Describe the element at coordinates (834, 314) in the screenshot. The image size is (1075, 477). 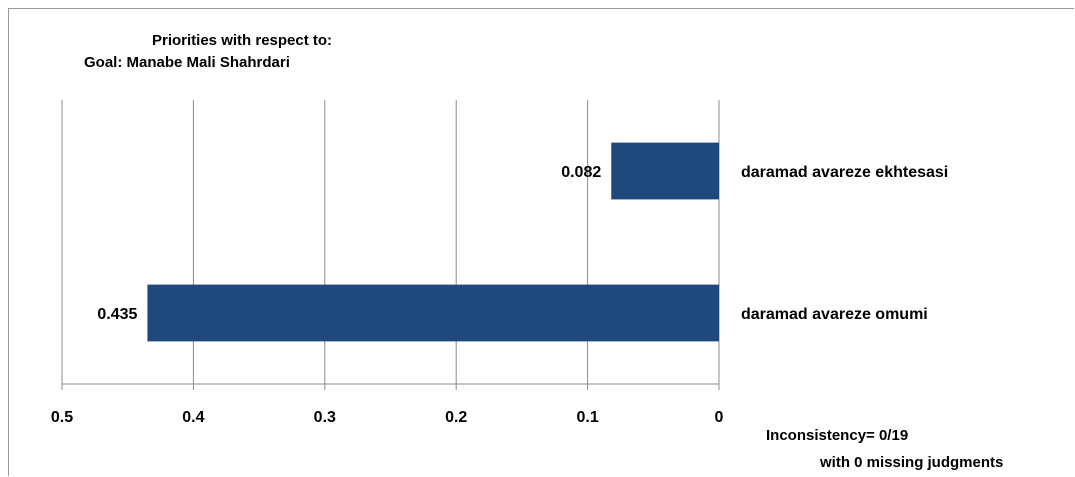
I see `category-label-1: daramad avareze omumi` at that location.